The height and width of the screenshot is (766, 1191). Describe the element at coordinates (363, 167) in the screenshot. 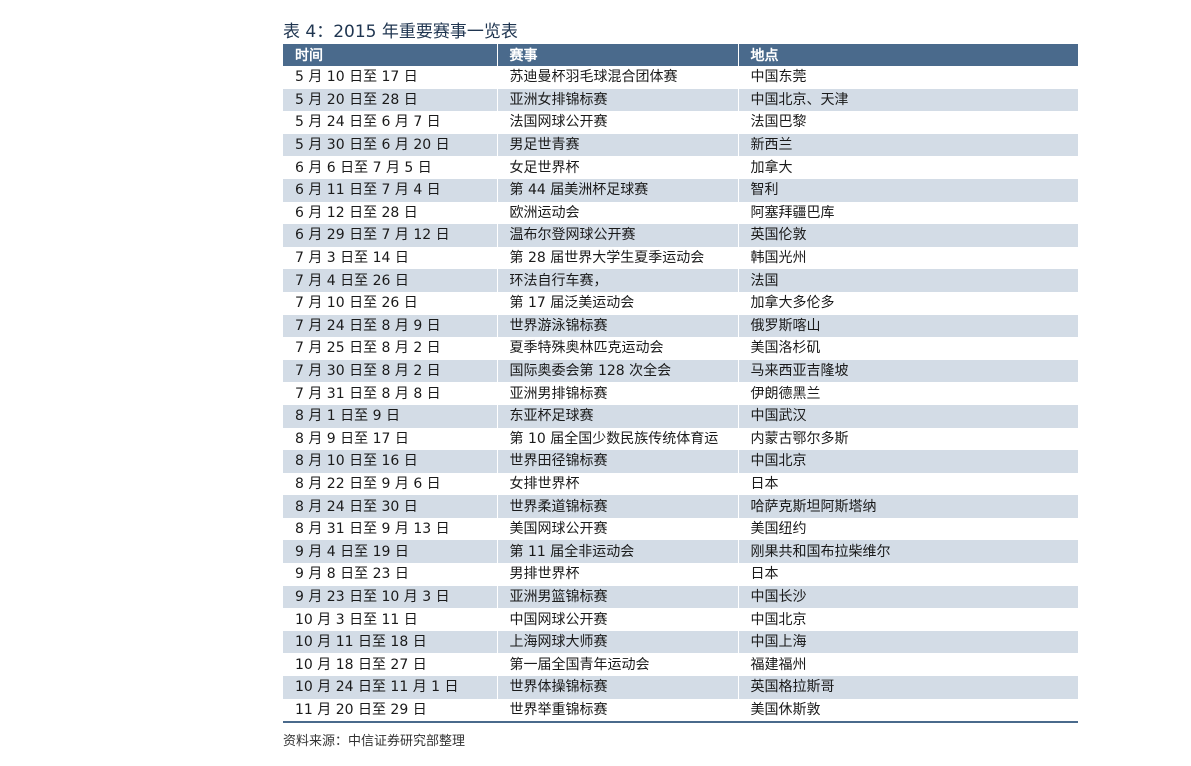

I see `table-cell: 6 月 6 日至 7 月 5 日` at that location.